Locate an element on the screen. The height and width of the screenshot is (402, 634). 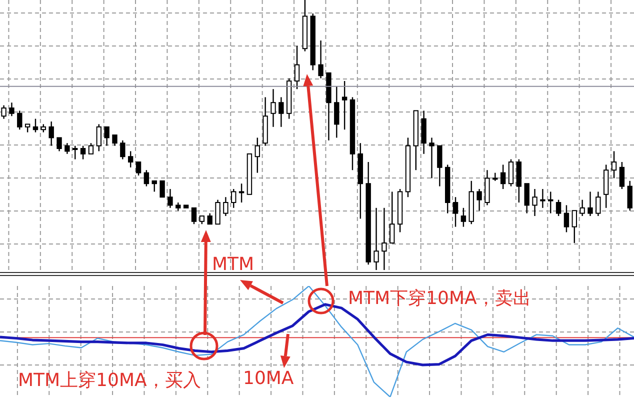
text: MTM is located at coordinates (233, 265).